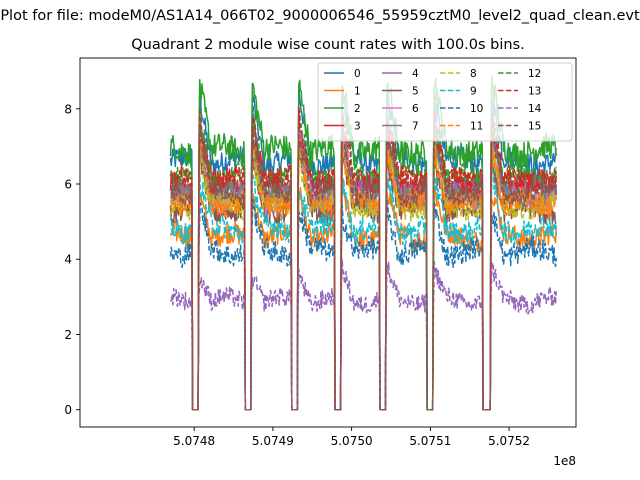  What do you see at coordinates (415, 109) in the screenshot?
I see `legend-label-6: 6` at bounding box center [415, 109].